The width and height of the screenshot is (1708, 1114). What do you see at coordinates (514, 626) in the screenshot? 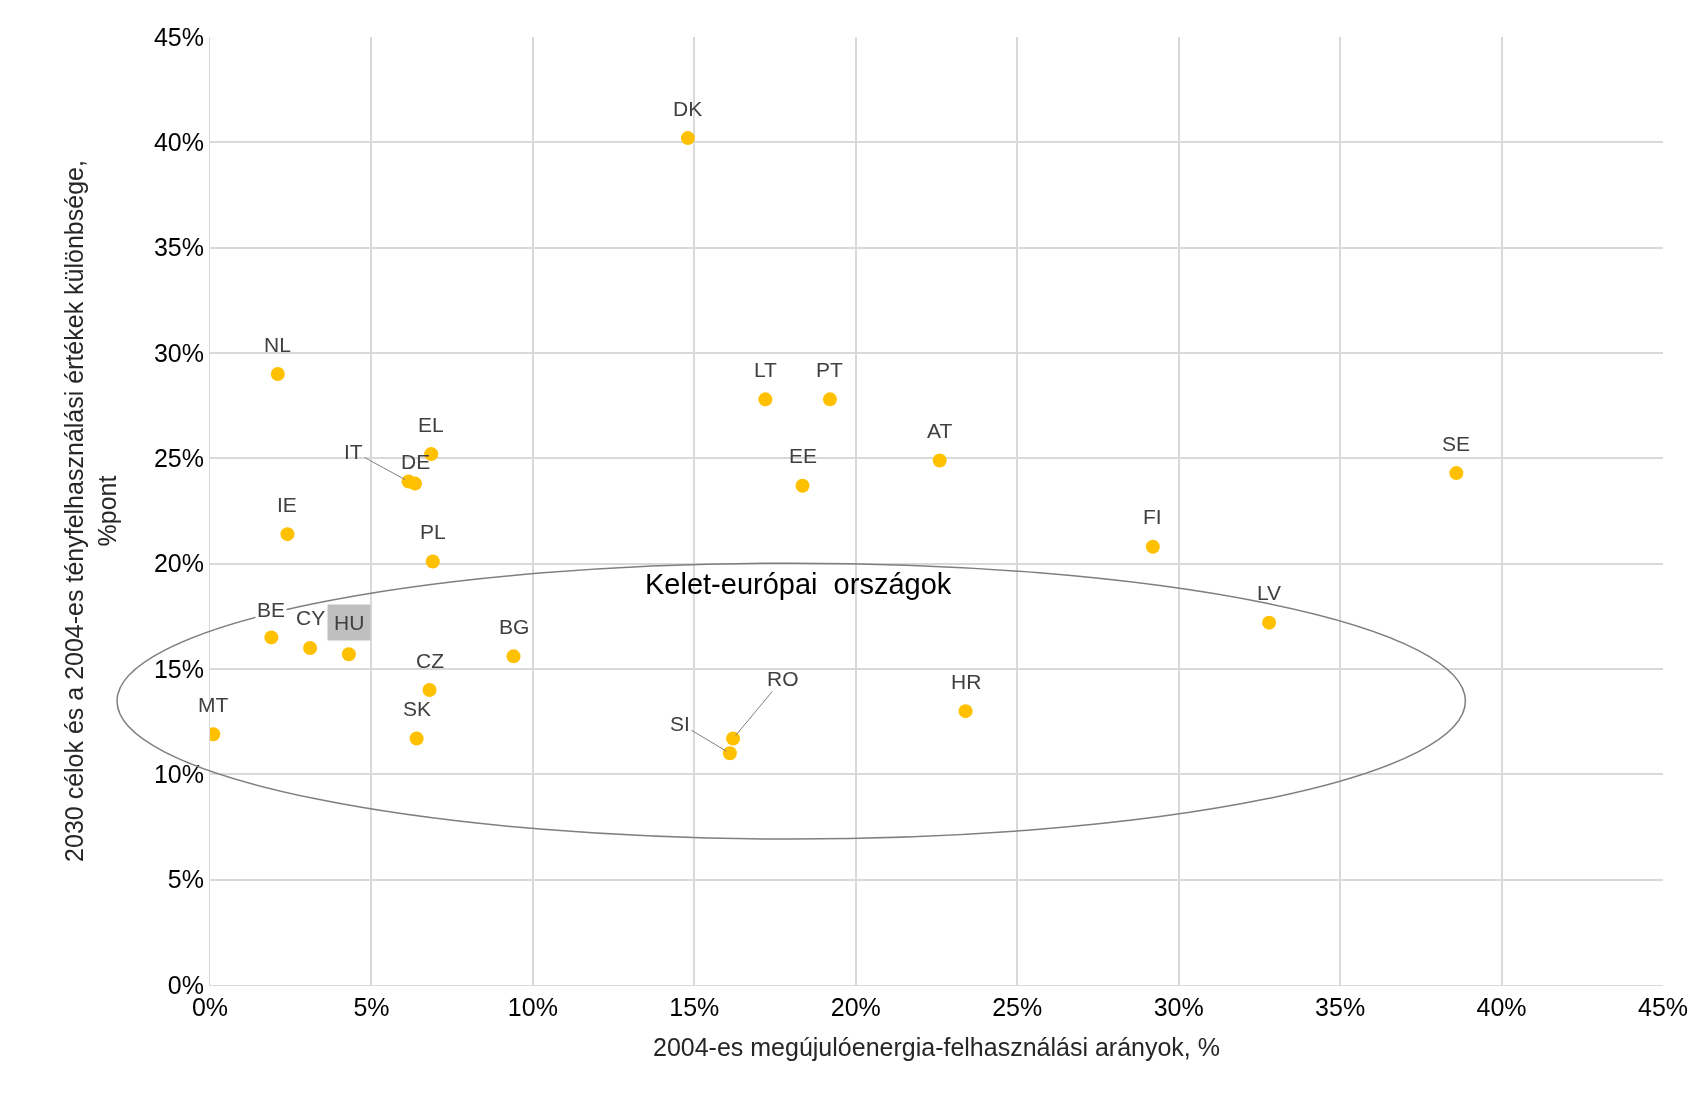
I see `annotation: BG` at bounding box center [514, 626].